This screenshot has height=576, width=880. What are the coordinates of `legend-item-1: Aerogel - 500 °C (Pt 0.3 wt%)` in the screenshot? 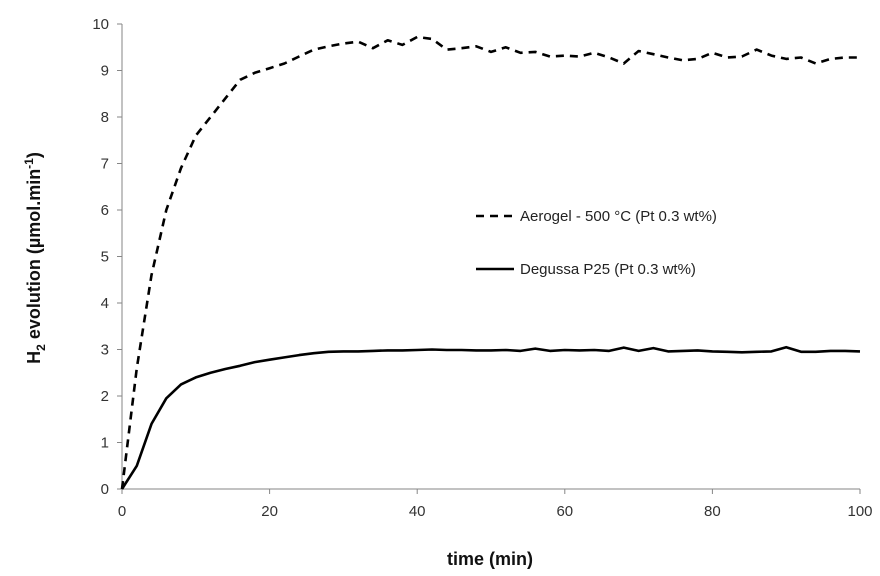 It's located at (596, 216).